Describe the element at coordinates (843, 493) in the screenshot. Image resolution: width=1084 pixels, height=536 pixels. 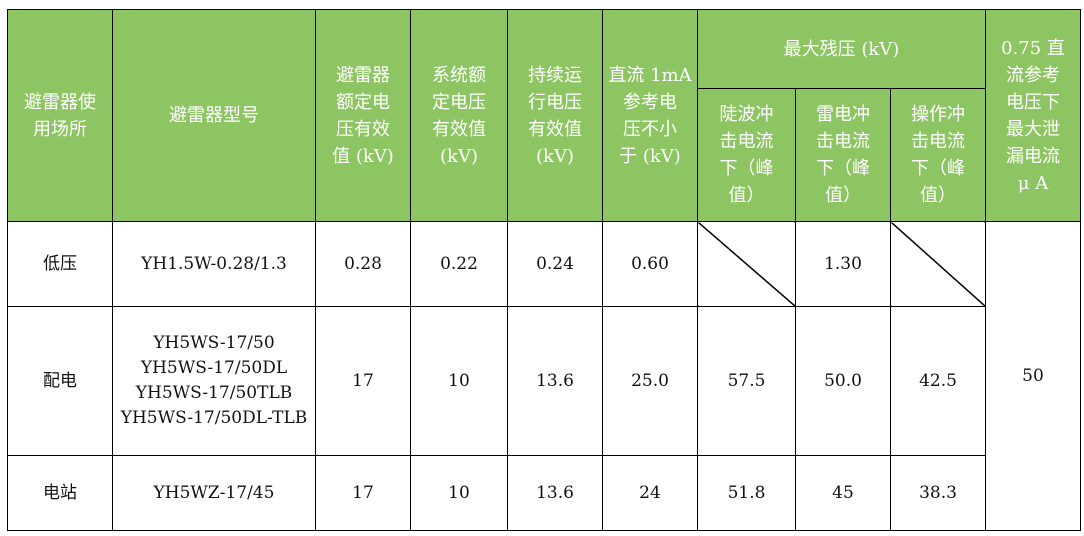
I see `cell-lightning: 45` at that location.